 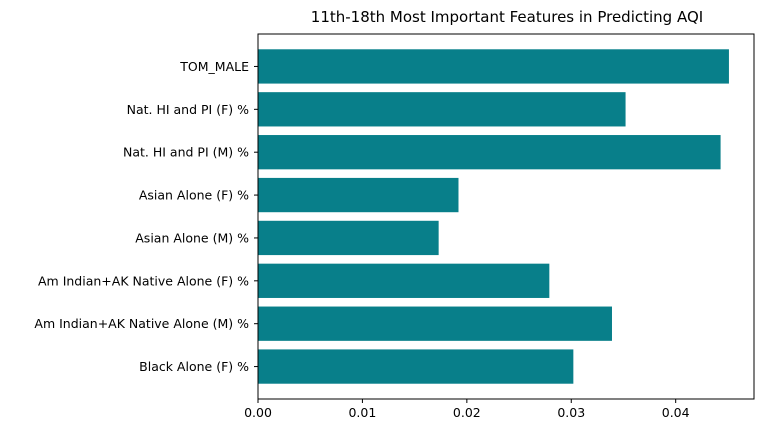 I want to click on x-tick-label: 0.01, so click(x=362, y=412).